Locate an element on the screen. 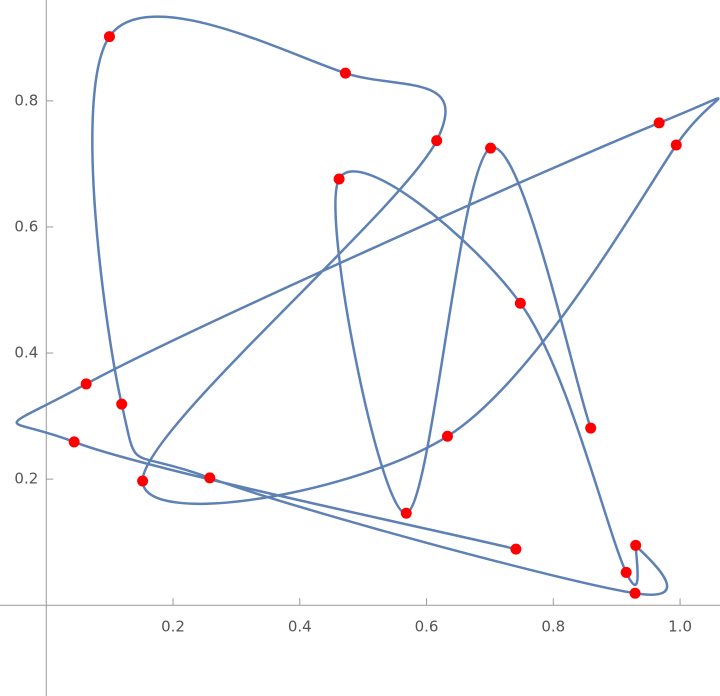 This screenshot has height=696, width=720. x-tick-label: 0.6 is located at coordinates (427, 627).